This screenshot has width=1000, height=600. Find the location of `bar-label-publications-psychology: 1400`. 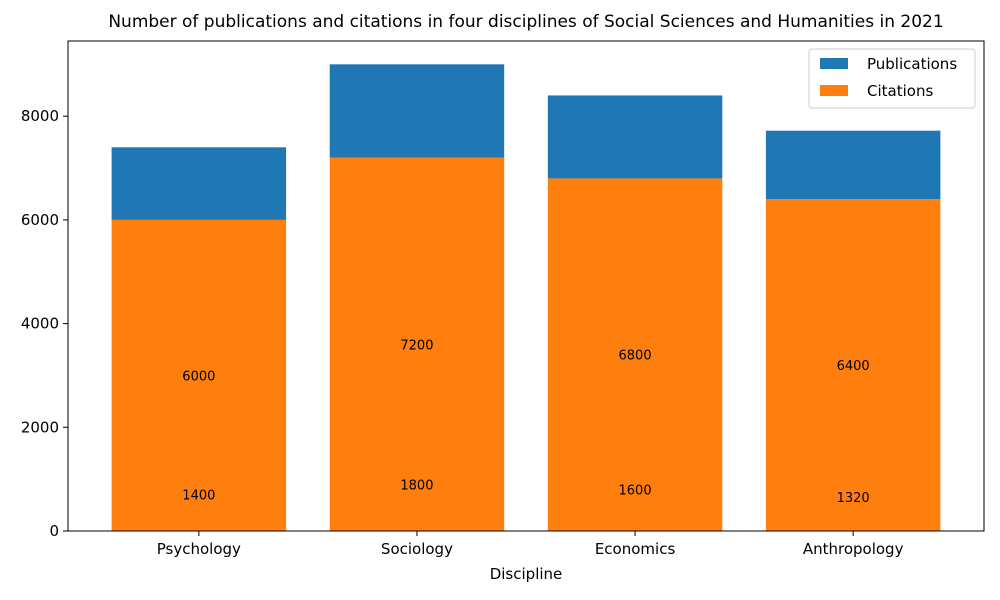

bar-label-publications-psychology: 1400 is located at coordinates (198, 496).